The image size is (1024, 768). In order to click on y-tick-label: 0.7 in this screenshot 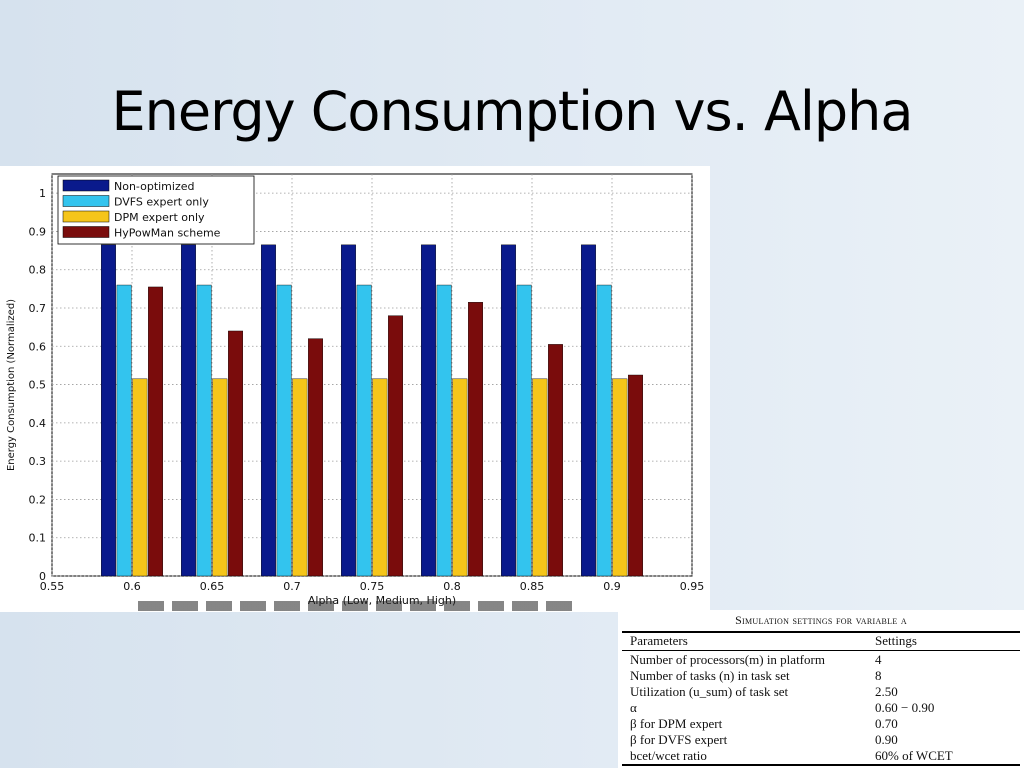, I will do `click(38, 308)`.